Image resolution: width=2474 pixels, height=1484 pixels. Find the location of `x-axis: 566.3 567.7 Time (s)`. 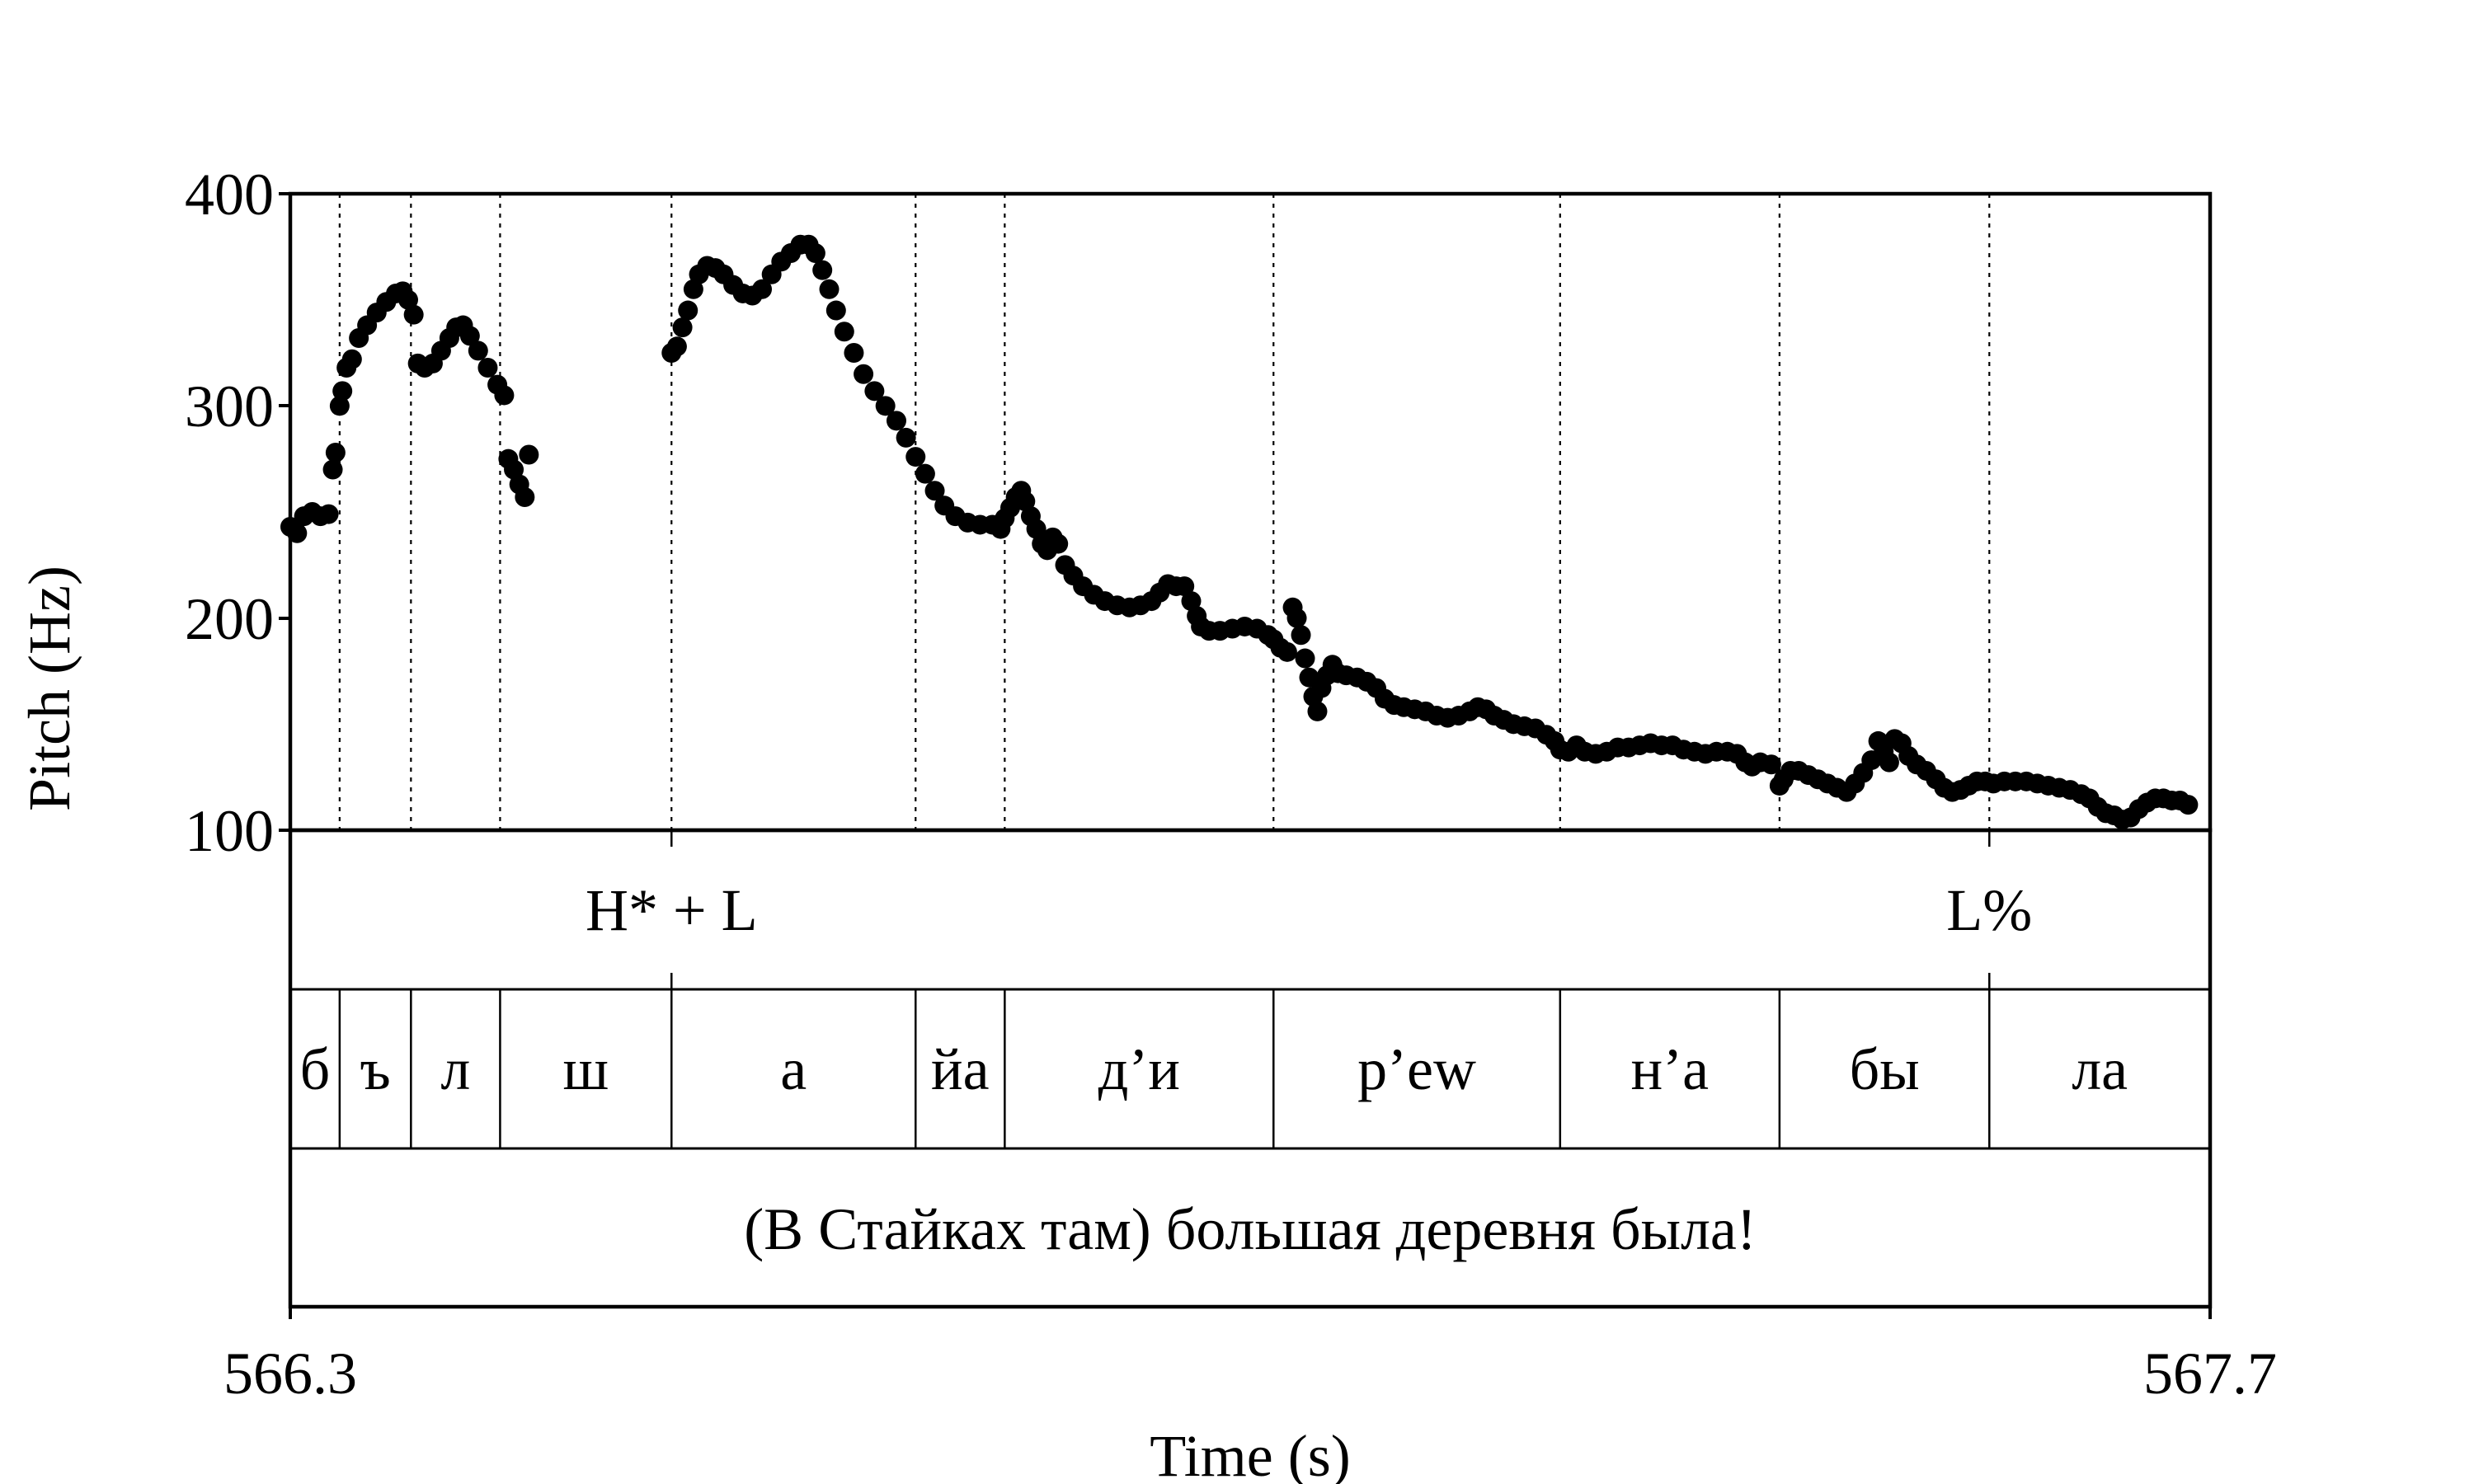

x-axis: 566.3 567.7 Time (s) is located at coordinates (1250, 1395).